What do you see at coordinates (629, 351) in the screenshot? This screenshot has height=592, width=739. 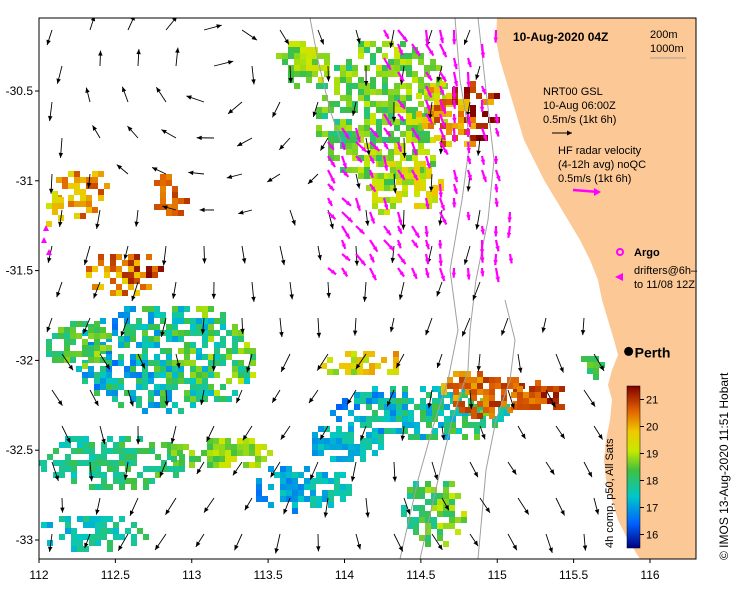 I see `perth-marker-icon` at bounding box center [629, 351].